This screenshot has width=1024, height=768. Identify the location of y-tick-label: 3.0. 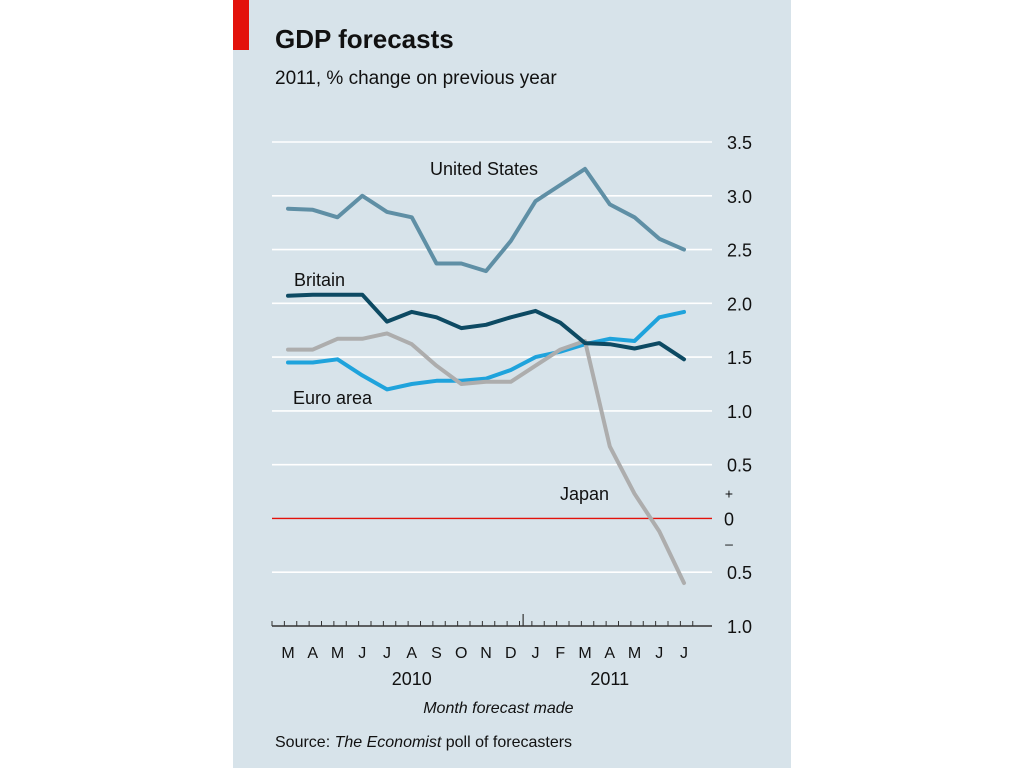
(739, 197).